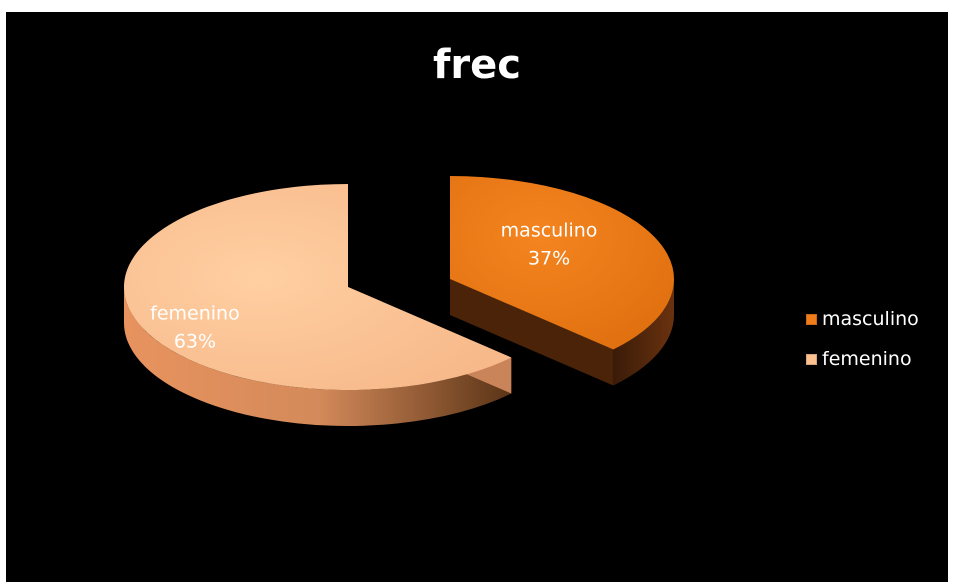  Describe the element at coordinates (549, 231) in the screenshot. I see `data-label-name-masculino: masculino` at that location.